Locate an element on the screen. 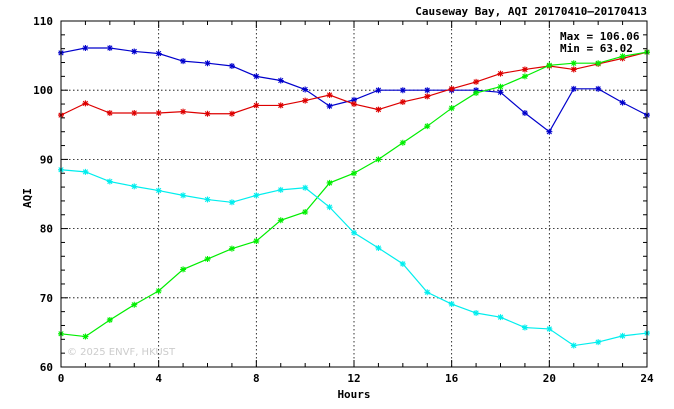 The height and width of the screenshot is (409, 674). x-tick-label: 12 is located at coordinates (353, 378).